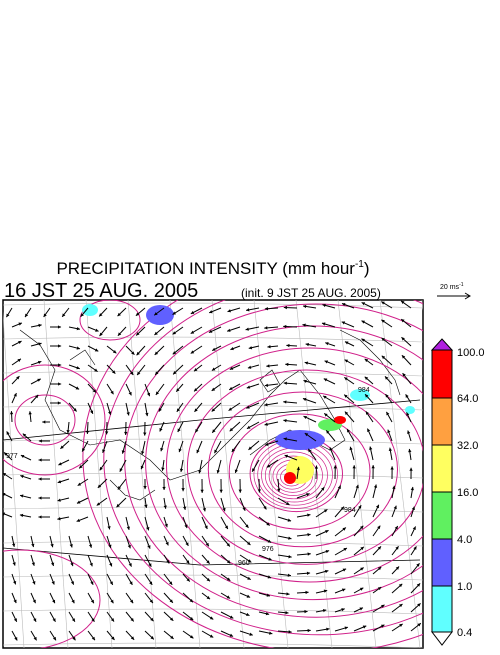  Describe the element at coordinates (244, 563) in the screenshot. I see `contour-label: 960` at that location.